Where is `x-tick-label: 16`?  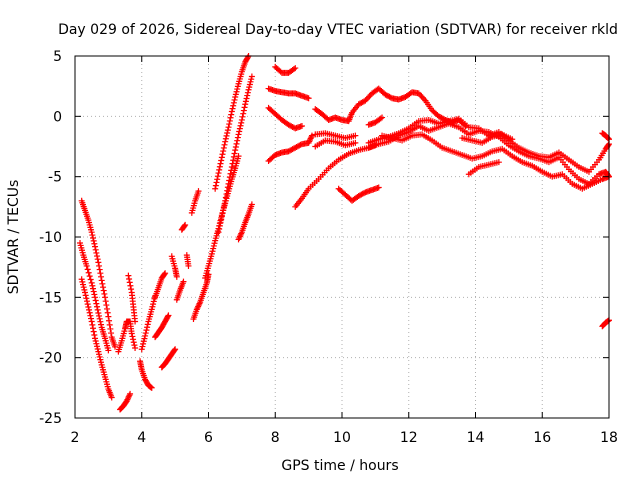
x-tick-label: 16 is located at coordinates (542, 438).